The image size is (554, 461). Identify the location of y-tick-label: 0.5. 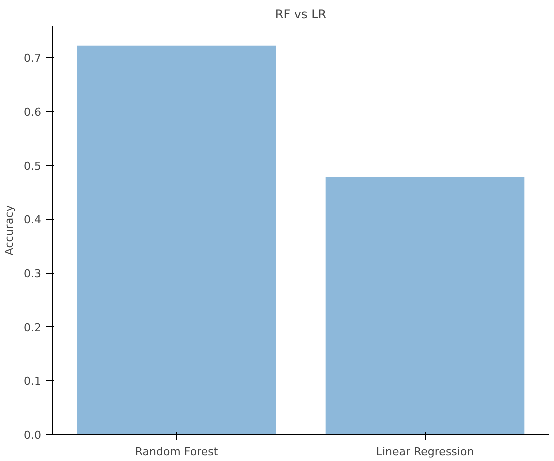
(33, 166).